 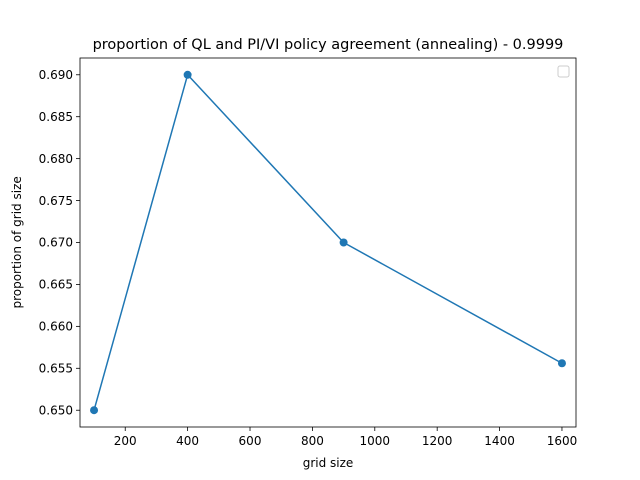 What do you see at coordinates (125, 441) in the screenshot?
I see `x-tick-label: 200` at bounding box center [125, 441].